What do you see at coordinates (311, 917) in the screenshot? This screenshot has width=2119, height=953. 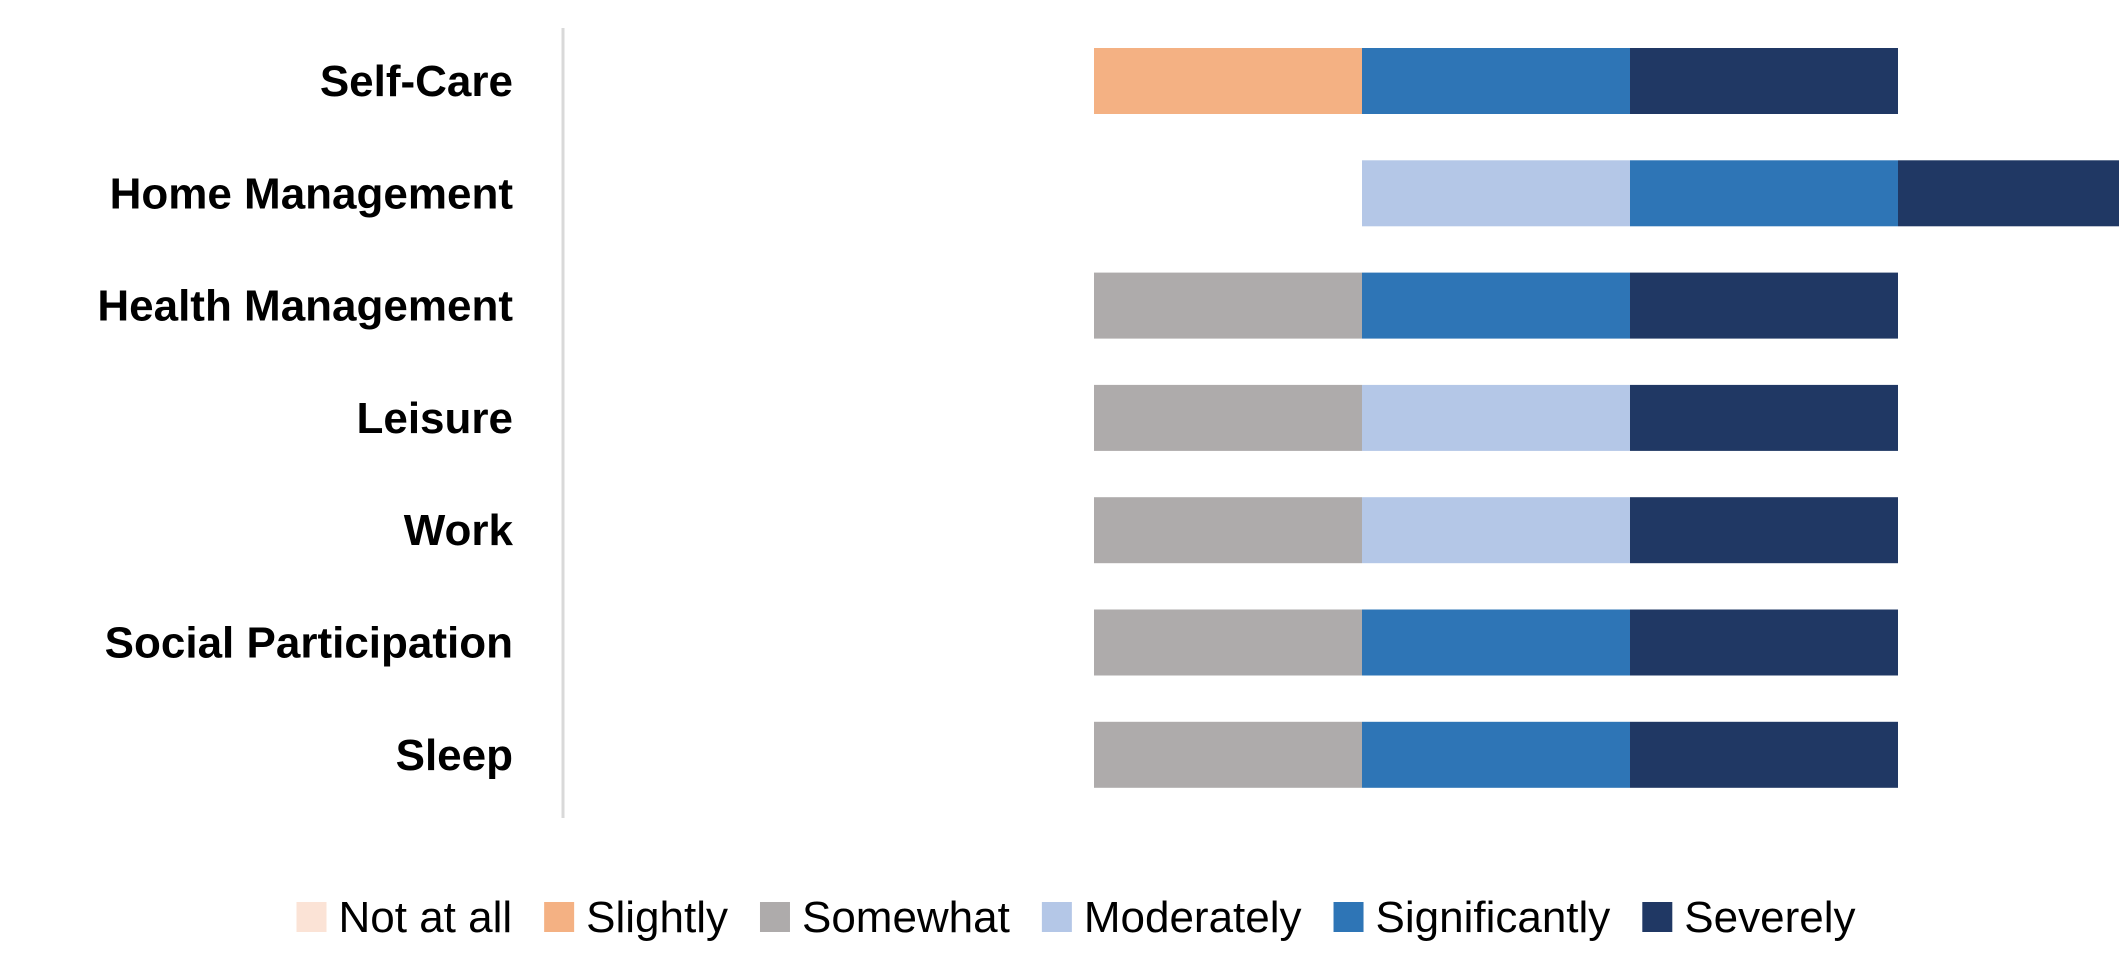 I see `legend-swatch-not-at-all` at bounding box center [311, 917].